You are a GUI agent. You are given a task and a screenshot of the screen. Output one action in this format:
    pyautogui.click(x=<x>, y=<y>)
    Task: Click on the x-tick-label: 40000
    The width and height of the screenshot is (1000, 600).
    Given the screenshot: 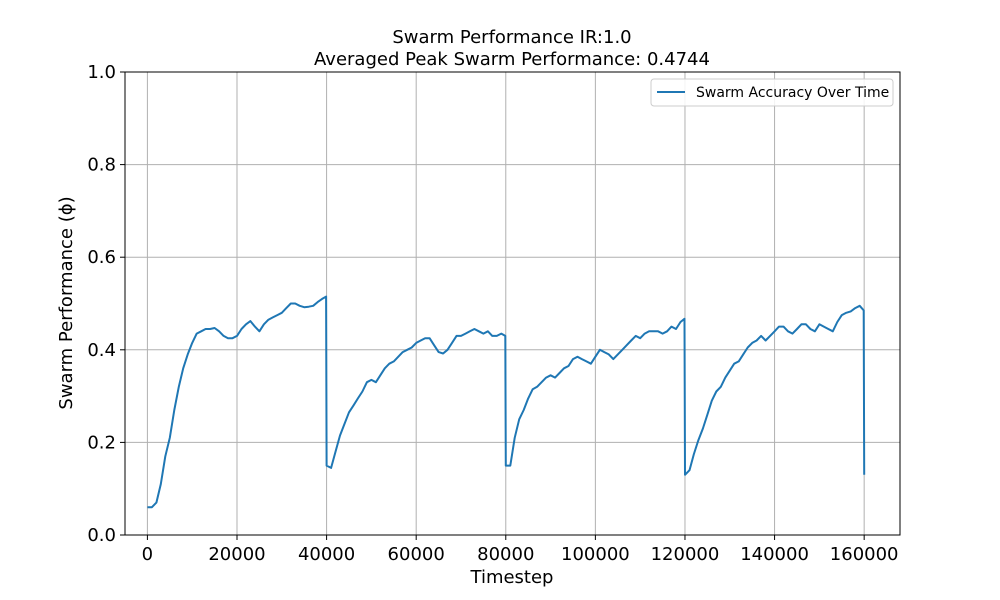 What is the action you would take?
    pyautogui.click(x=326, y=554)
    